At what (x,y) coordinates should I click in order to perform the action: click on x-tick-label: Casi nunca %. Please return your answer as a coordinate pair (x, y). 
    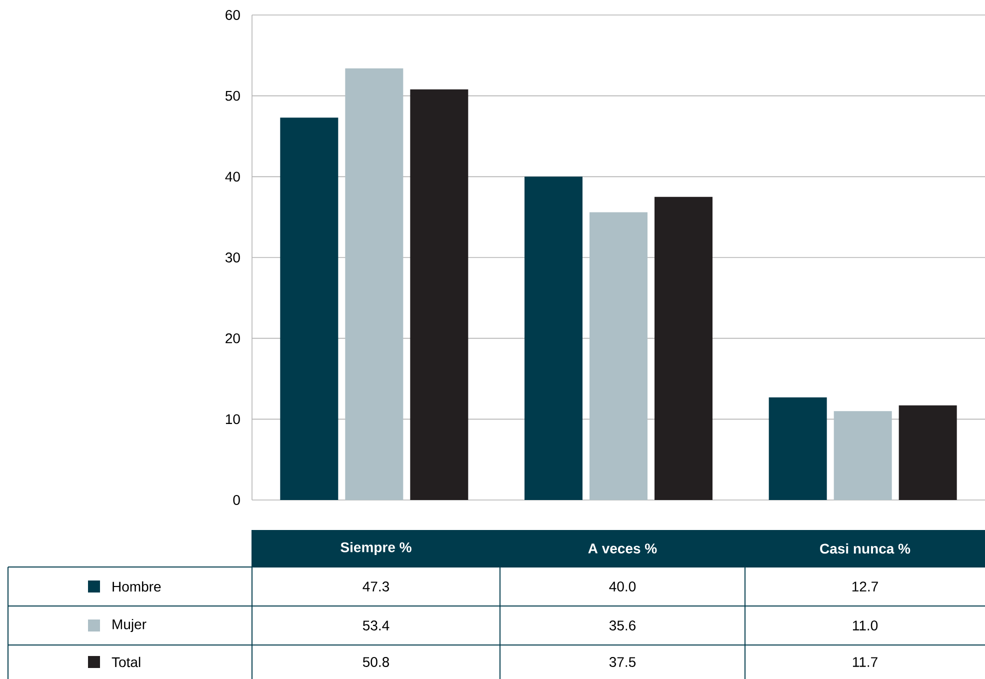
    Looking at the image, I should click on (865, 548).